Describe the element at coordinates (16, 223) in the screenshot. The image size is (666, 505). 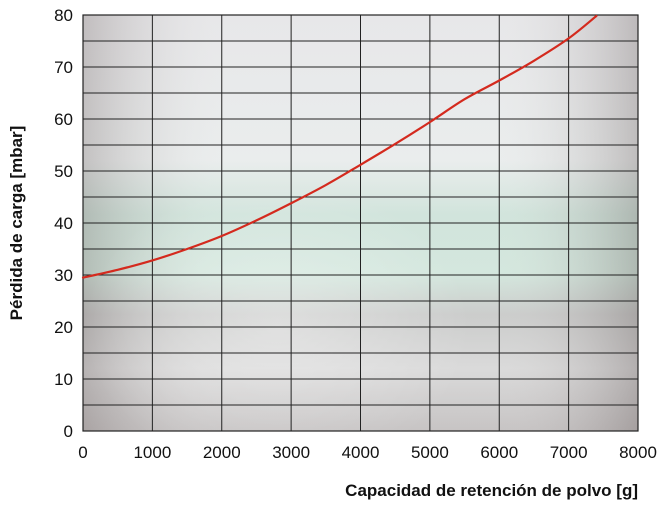
I see `y-axis-title: Pérdida de carga [mbar]` at that location.